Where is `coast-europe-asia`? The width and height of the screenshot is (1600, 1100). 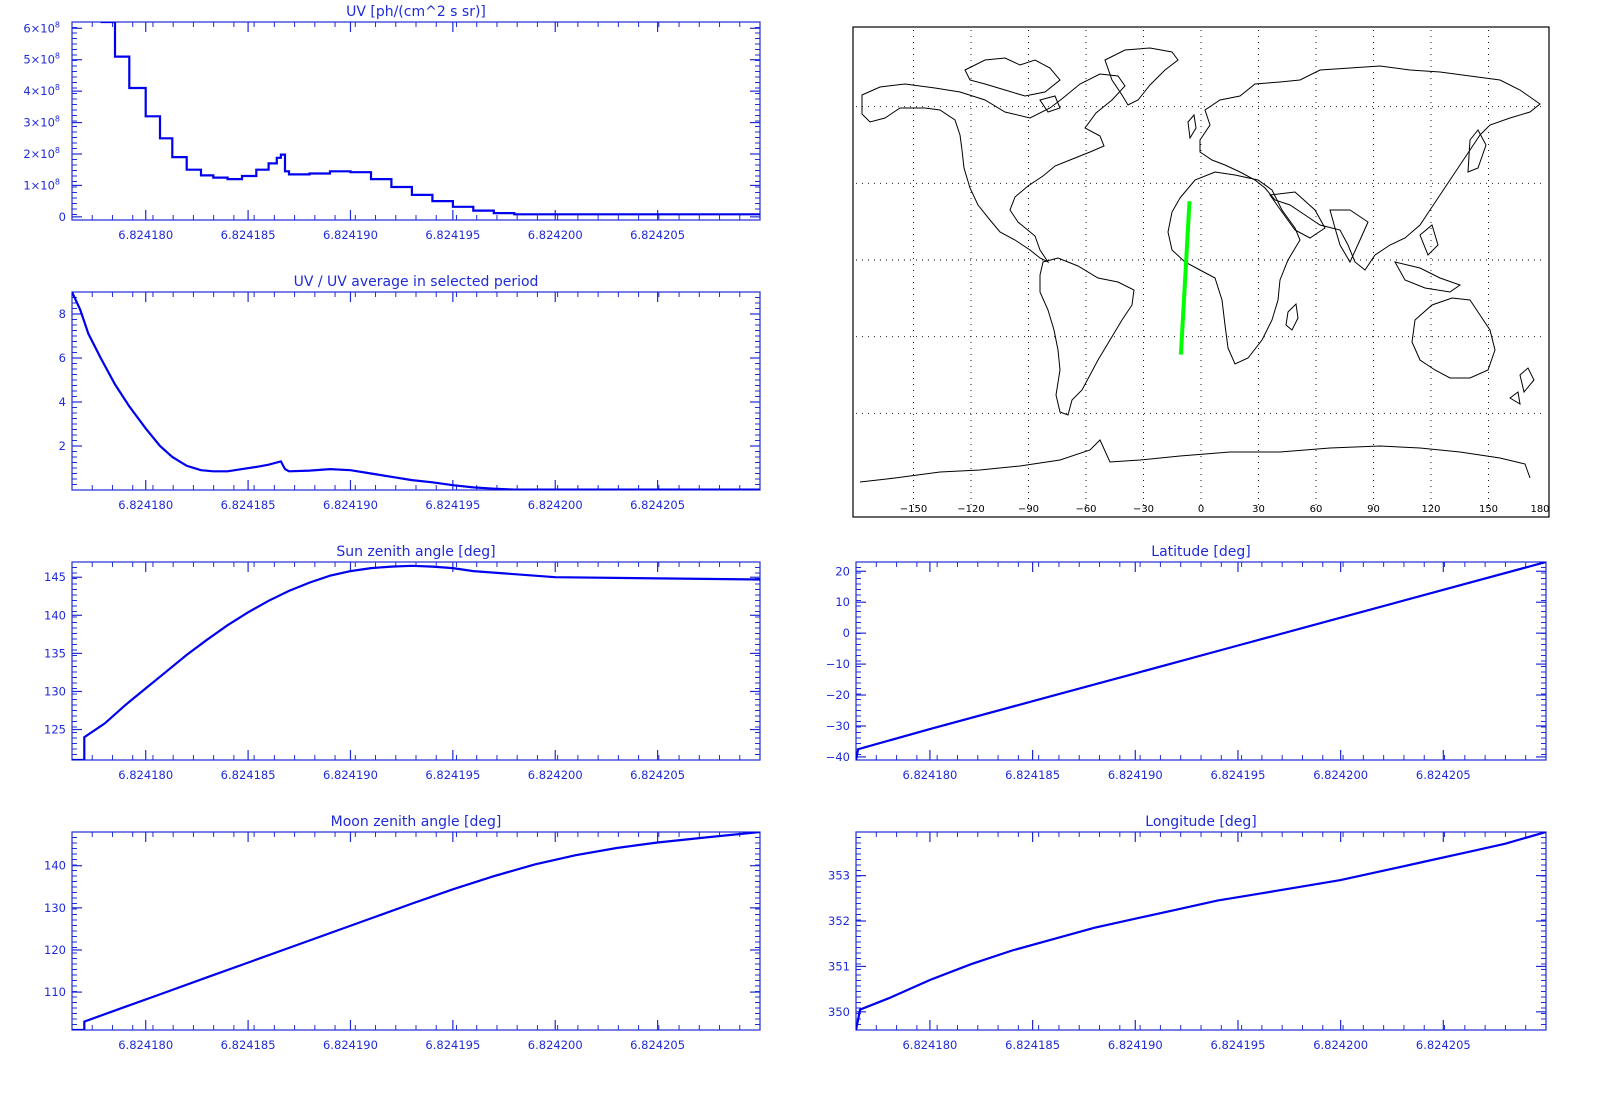
coast-europe-asia is located at coordinates (1370, 168).